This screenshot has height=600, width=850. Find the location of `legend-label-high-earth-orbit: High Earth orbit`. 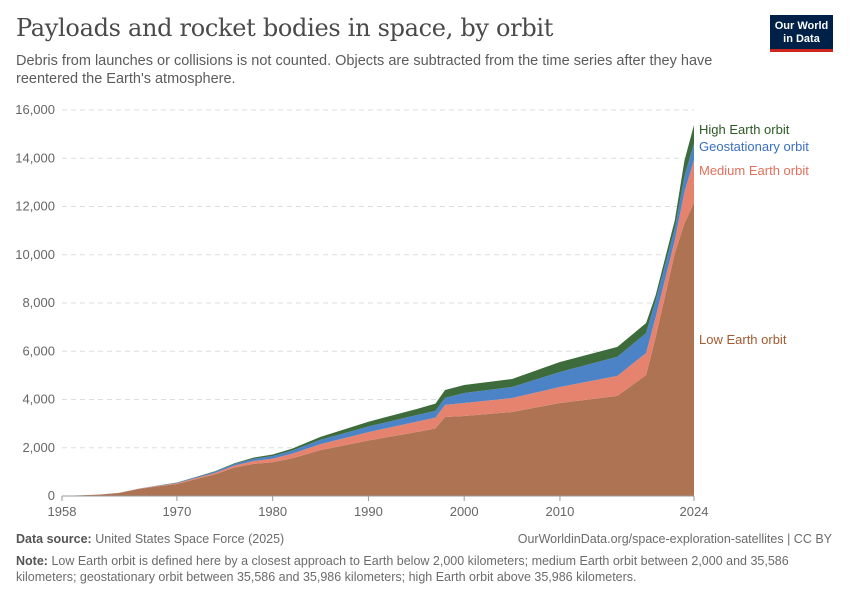

legend-label-high-earth-orbit: High Earth orbit is located at coordinates (744, 129).